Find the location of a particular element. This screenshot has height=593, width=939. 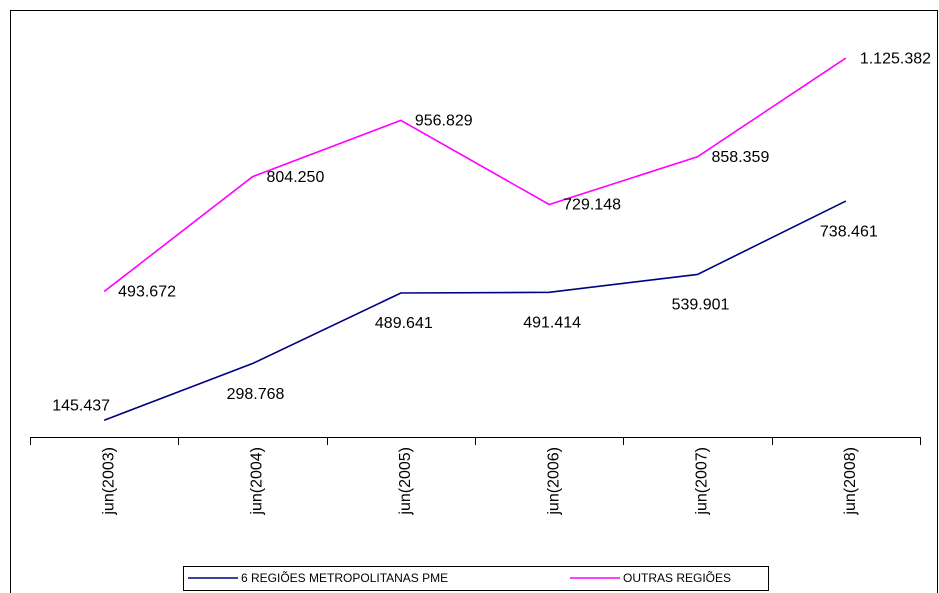

data-label: 729.148 is located at coordinates (592, 205).